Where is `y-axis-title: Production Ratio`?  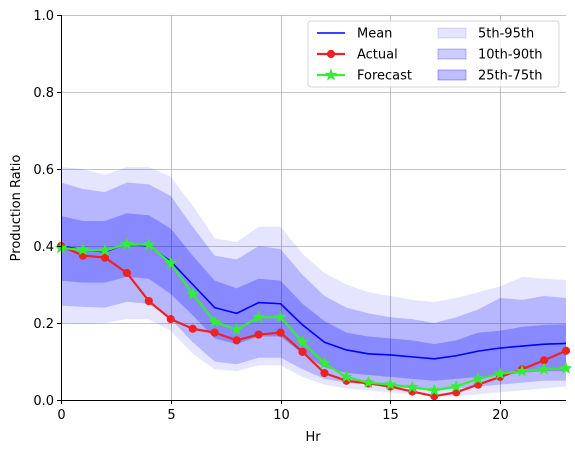
y-axis-title: Production Ratio is located at coordinates (16, 208).